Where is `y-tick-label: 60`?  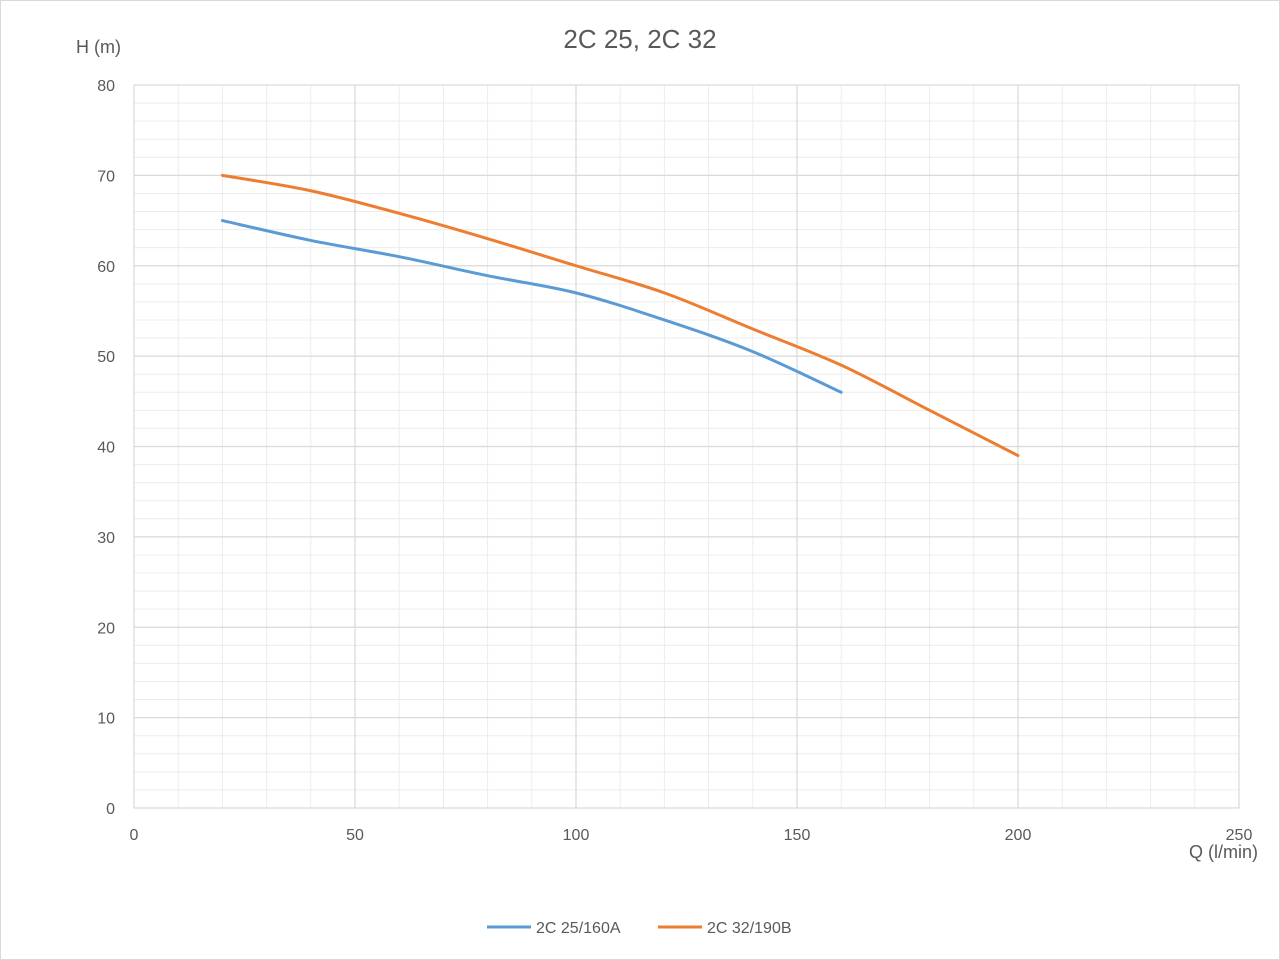
y-tick-label: 60 is located at coordinates (106, 267).